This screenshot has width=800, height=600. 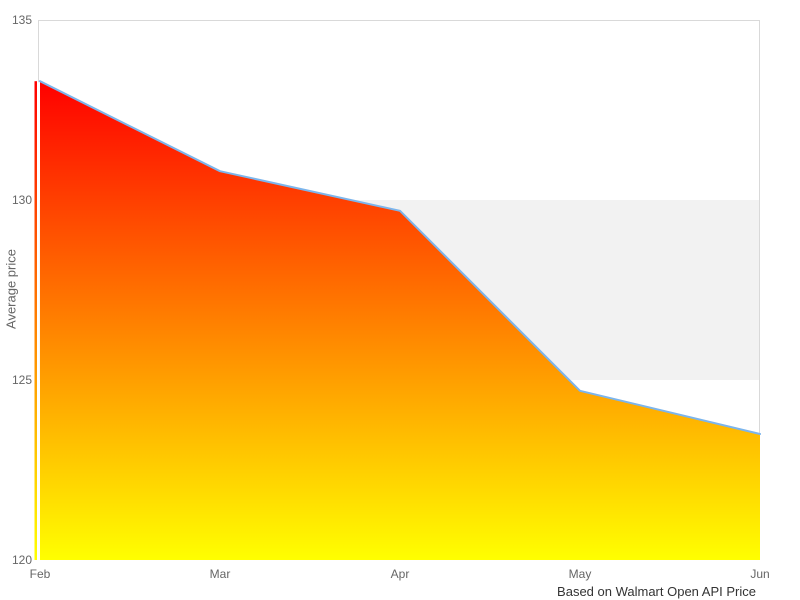 What do you see at coordinates (21, 560) in the screenshot?
I see `y-tick-label-120: 120` at bounding box center [21, 560].